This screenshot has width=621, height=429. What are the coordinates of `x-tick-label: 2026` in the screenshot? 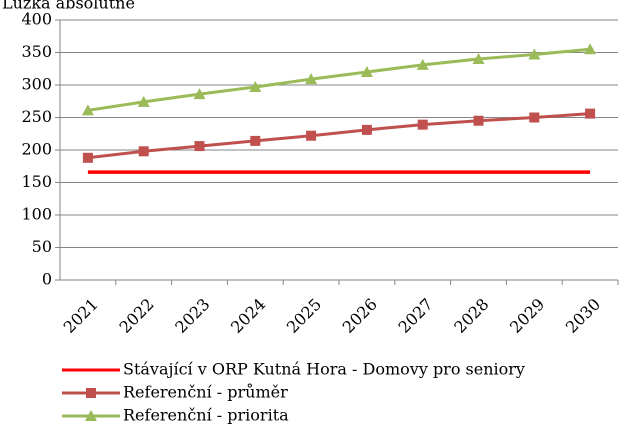 It's located at (360, 316).